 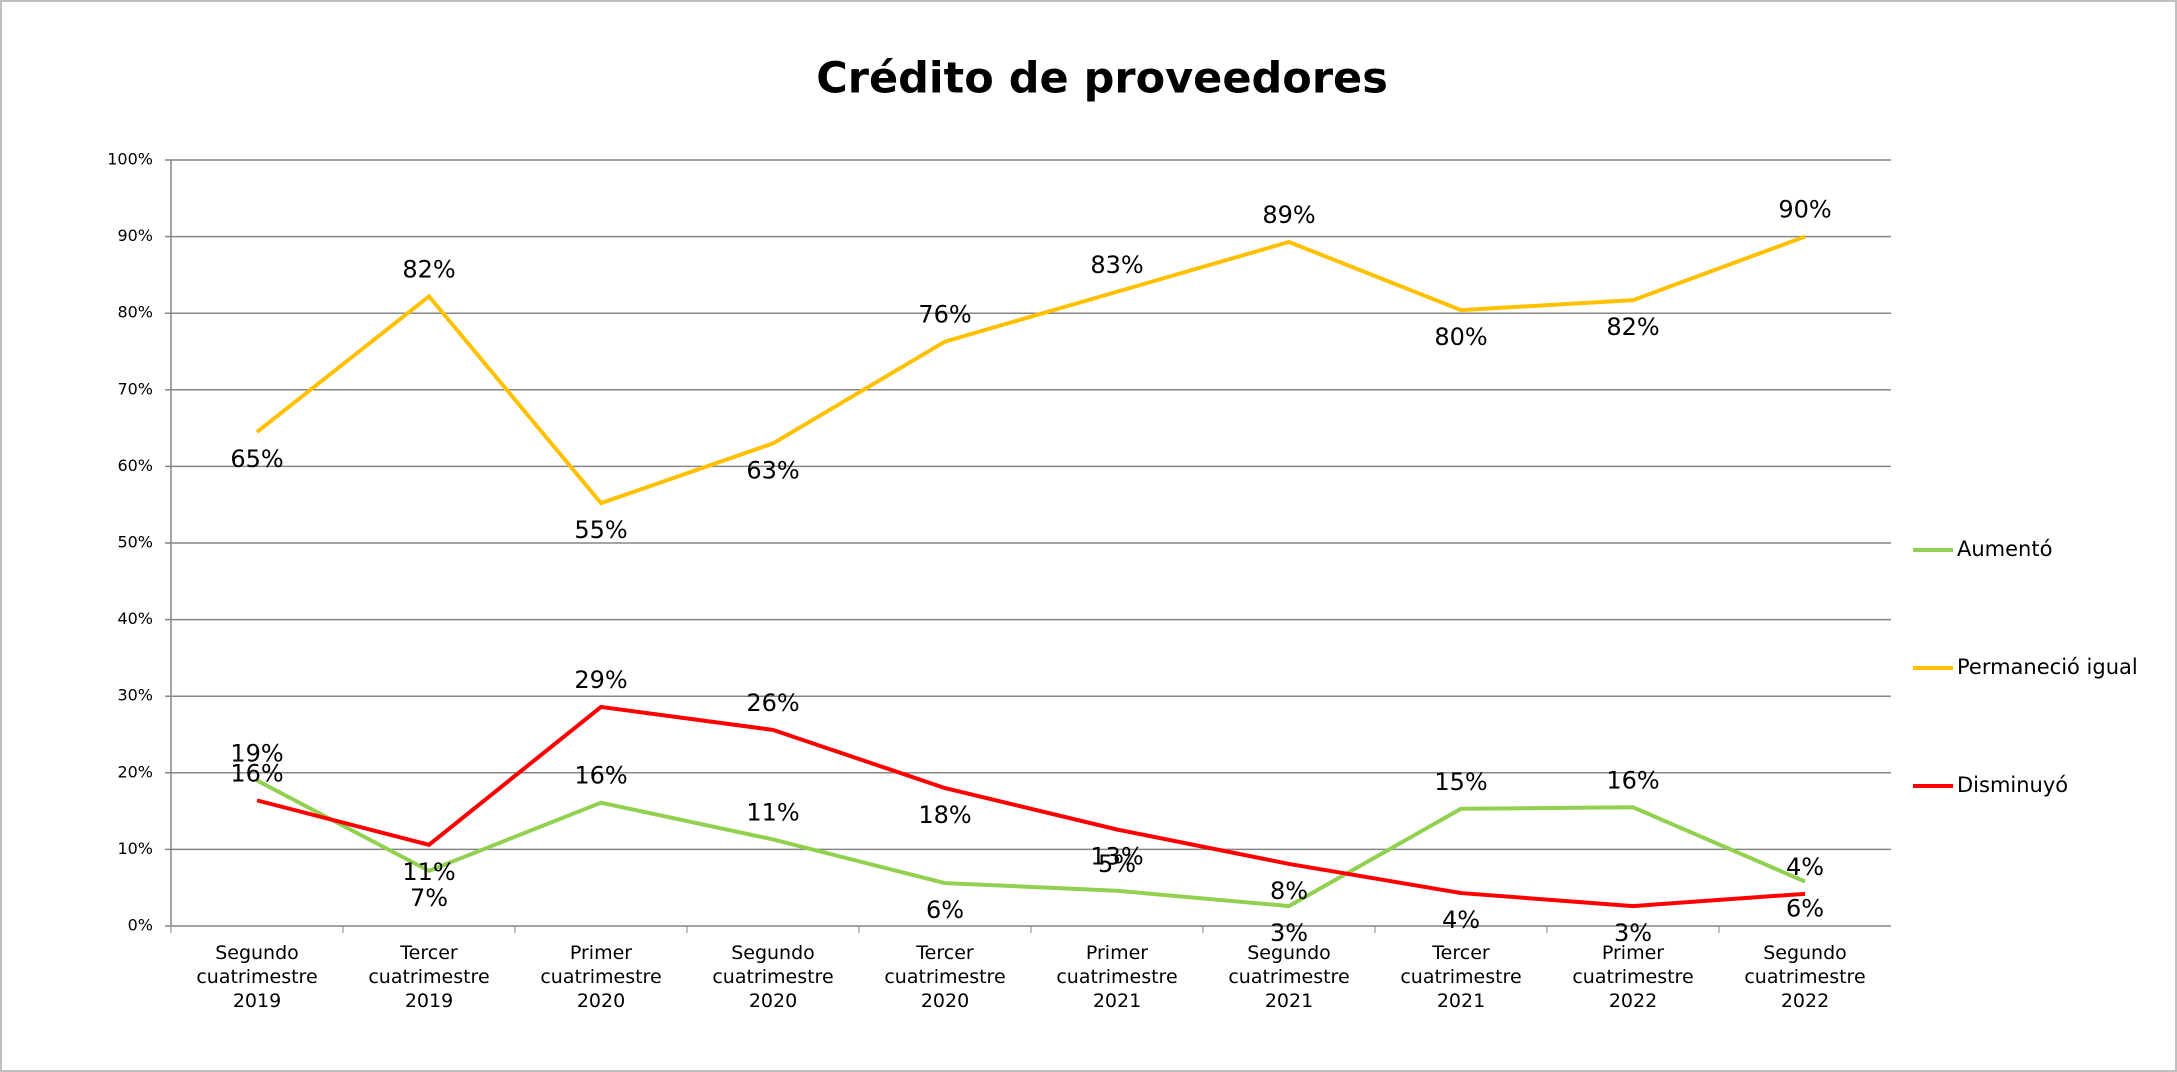 I want to click on data-label: 29%, so click(x=600, y=680).